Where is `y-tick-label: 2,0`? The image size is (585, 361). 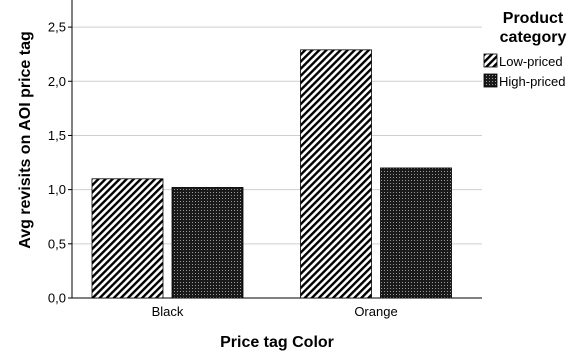
y-tick-label: 2,0 is located at coordinates (57, 81).